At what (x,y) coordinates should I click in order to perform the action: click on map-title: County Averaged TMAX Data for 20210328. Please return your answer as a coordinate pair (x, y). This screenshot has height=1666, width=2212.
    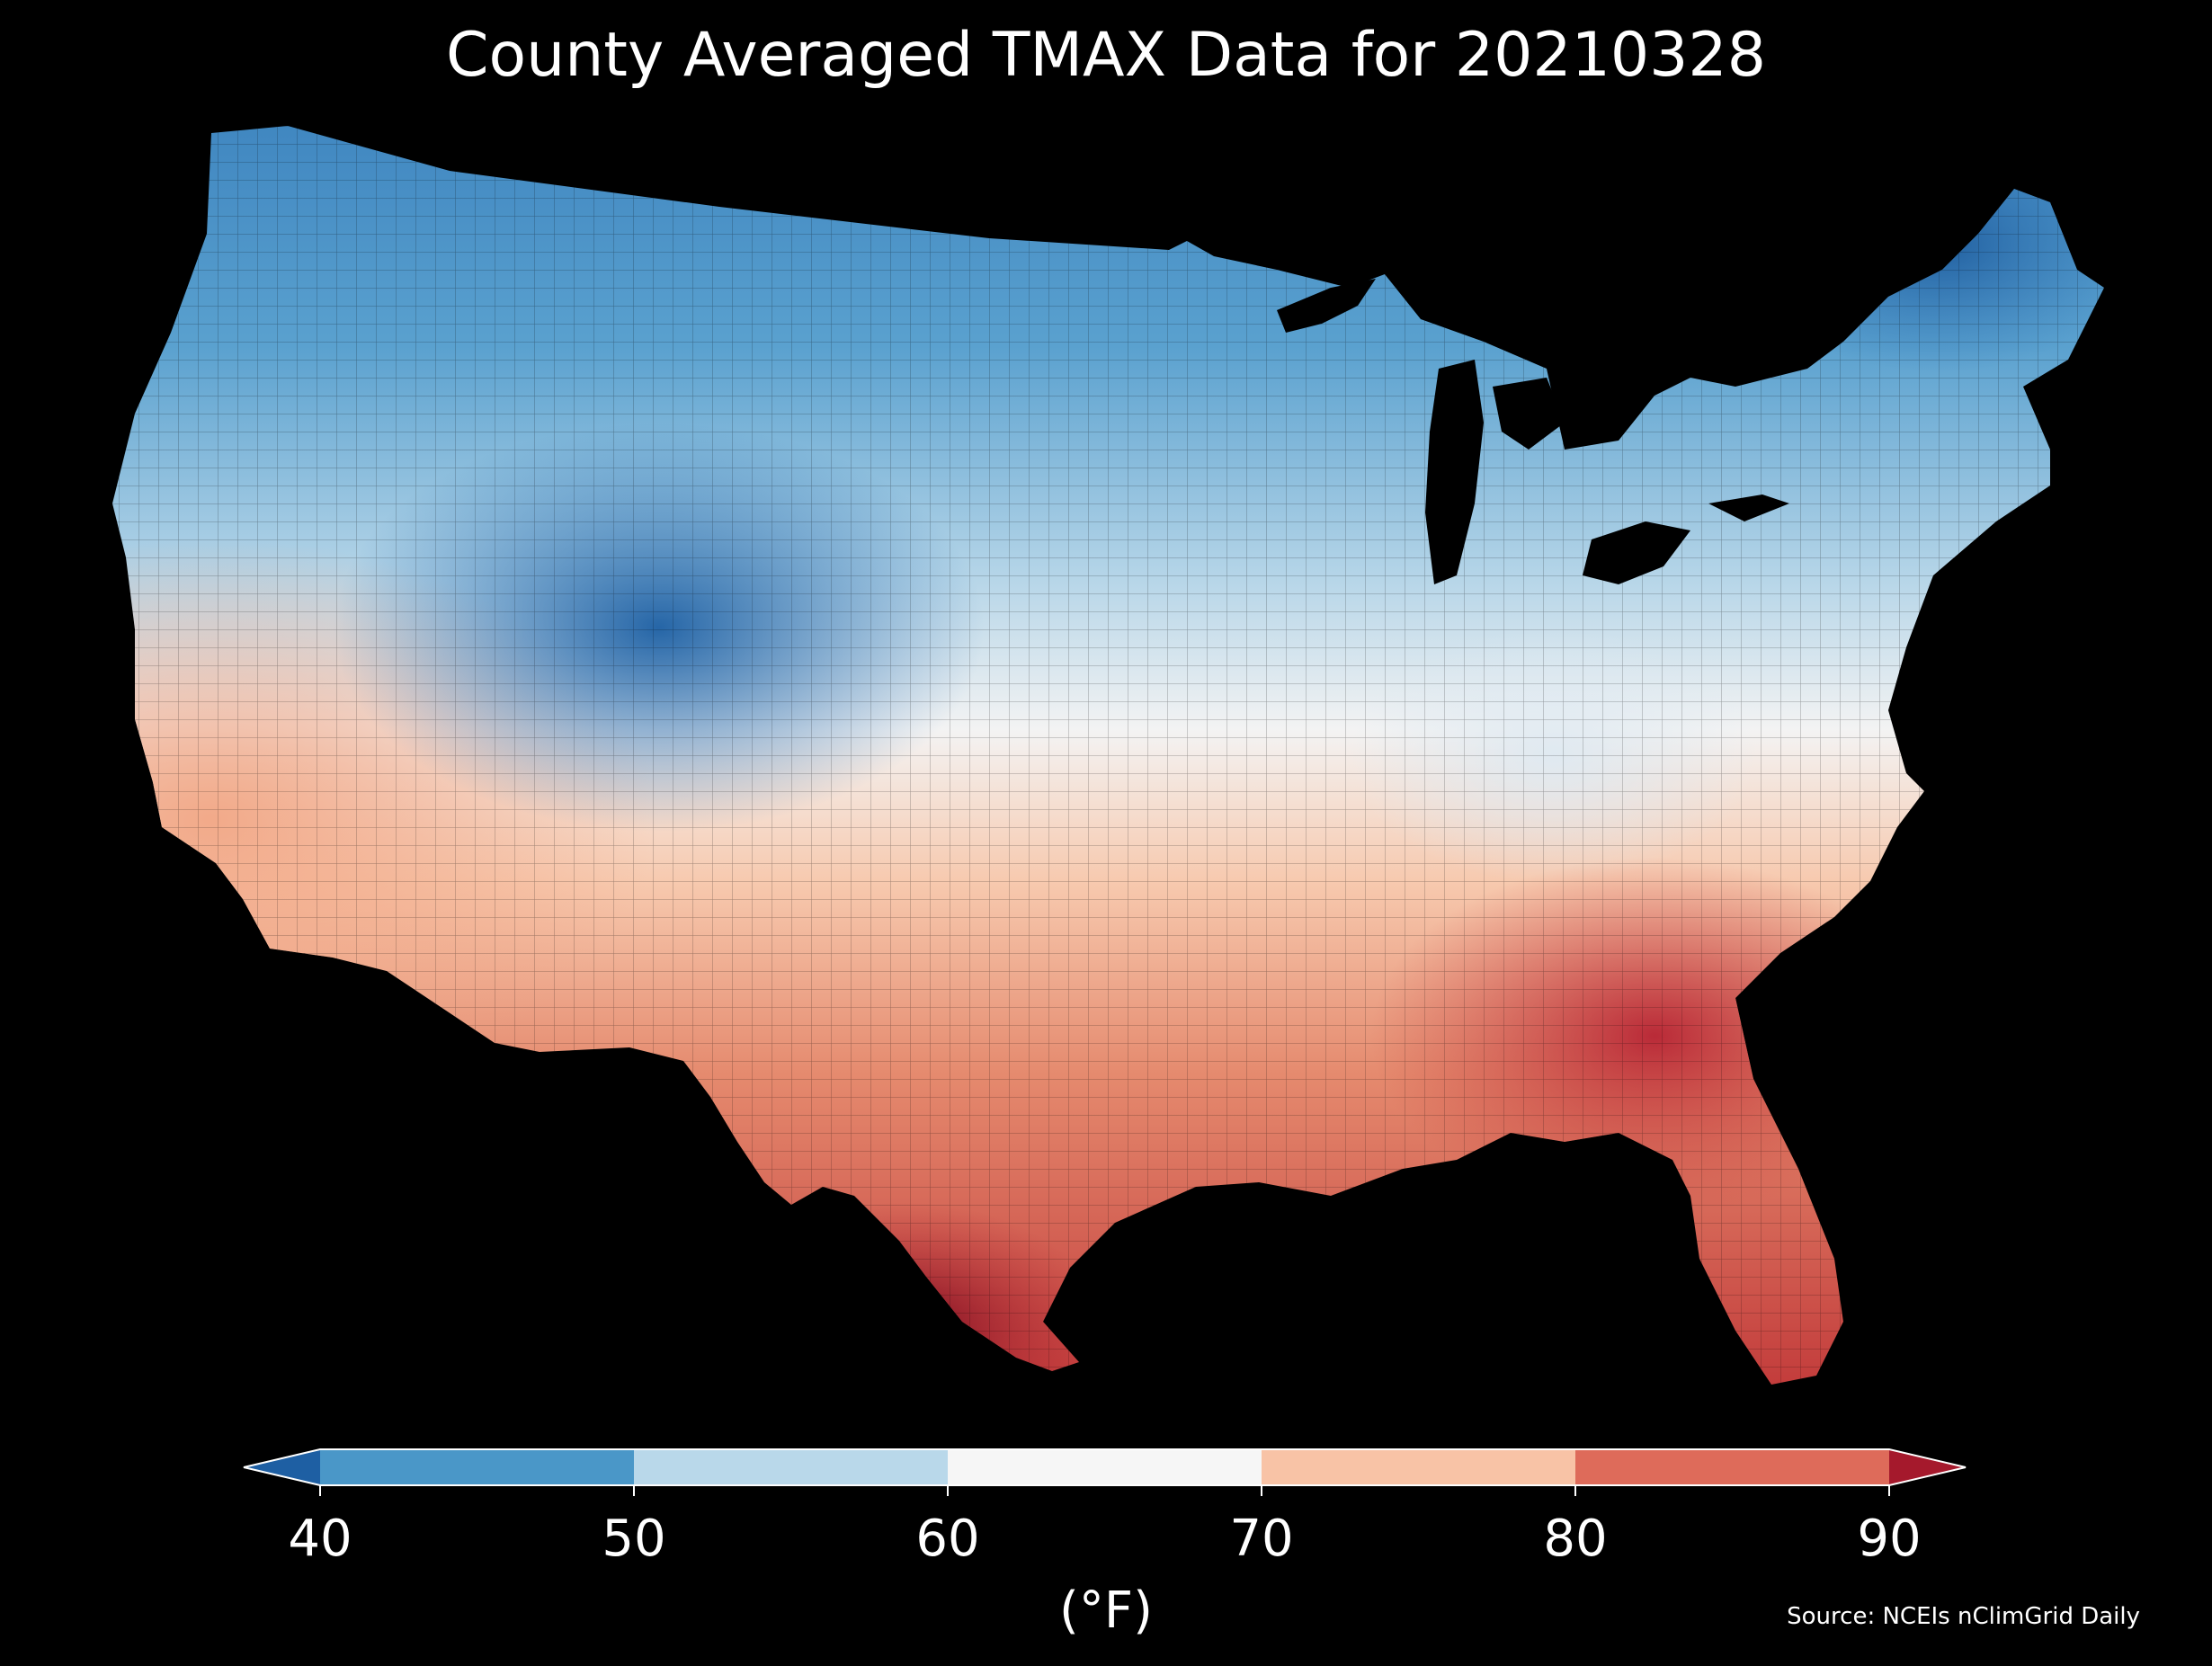
    Looking at the image, I should click on (1106, 55).